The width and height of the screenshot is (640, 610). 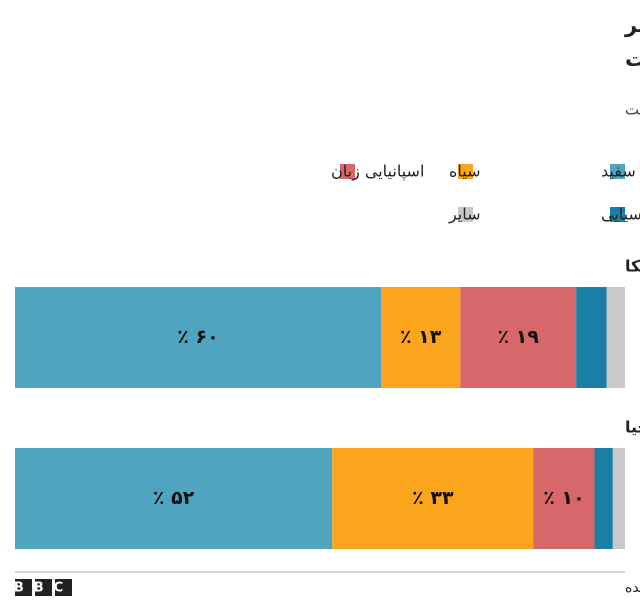 I want to click on category-label: جورجیا, so click(x=632, y=427).